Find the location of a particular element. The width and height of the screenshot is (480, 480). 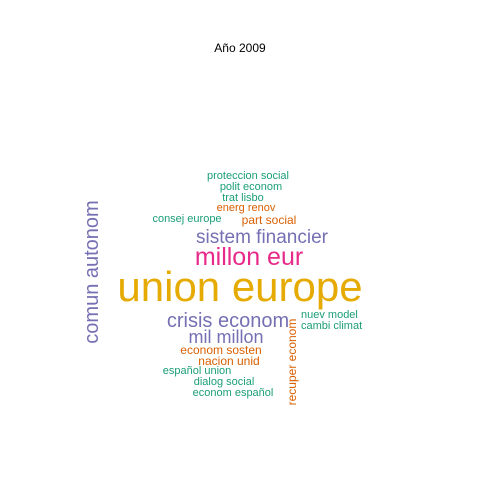

word-polit-econom: polit econom is located at coordinates (251, 187).